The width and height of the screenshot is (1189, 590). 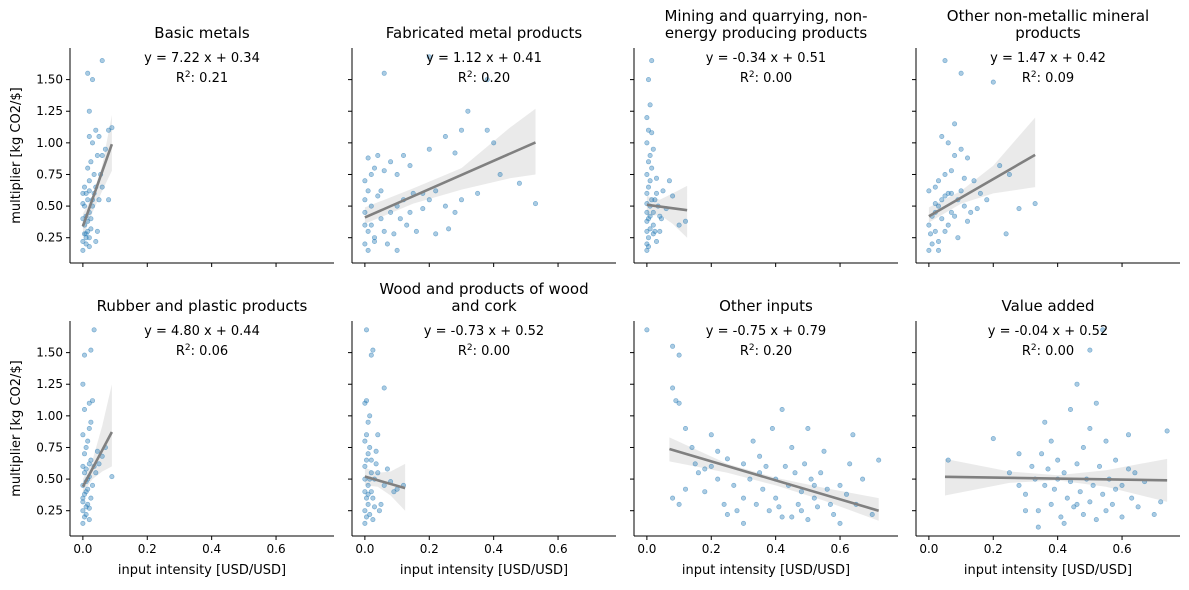 I want to click on x-axis-label: input intensity [USD/USD], so click(x=1048, y=570).